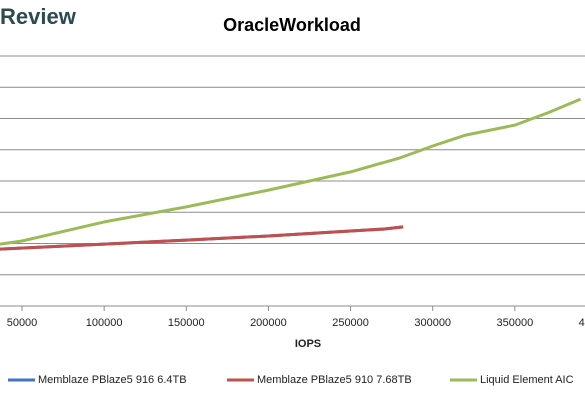  Describe the element at coordinates (350, 323) in the screenshot. I see `x-tick-label: 250000` at that location.